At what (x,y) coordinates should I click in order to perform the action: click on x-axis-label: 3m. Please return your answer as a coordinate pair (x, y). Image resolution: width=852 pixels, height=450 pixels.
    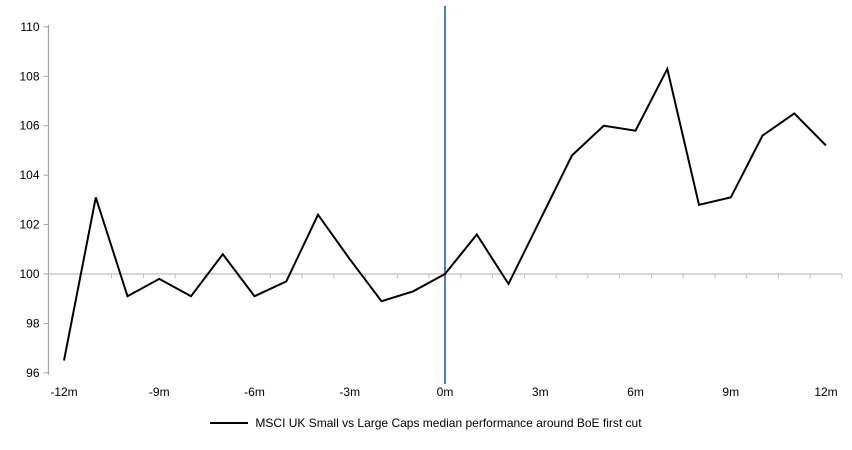
    Looking at the image, I should click on (540, 392).